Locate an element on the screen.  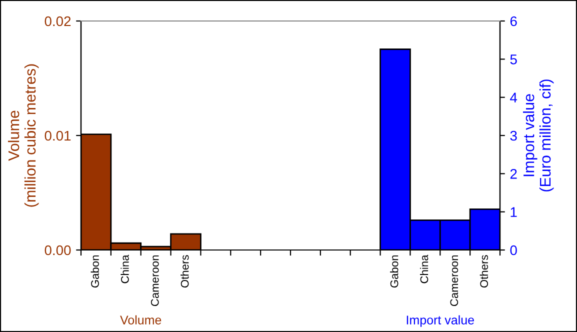
y2-axis-title: Import value (Euro million, cif) is located at coordinates (538, 136).